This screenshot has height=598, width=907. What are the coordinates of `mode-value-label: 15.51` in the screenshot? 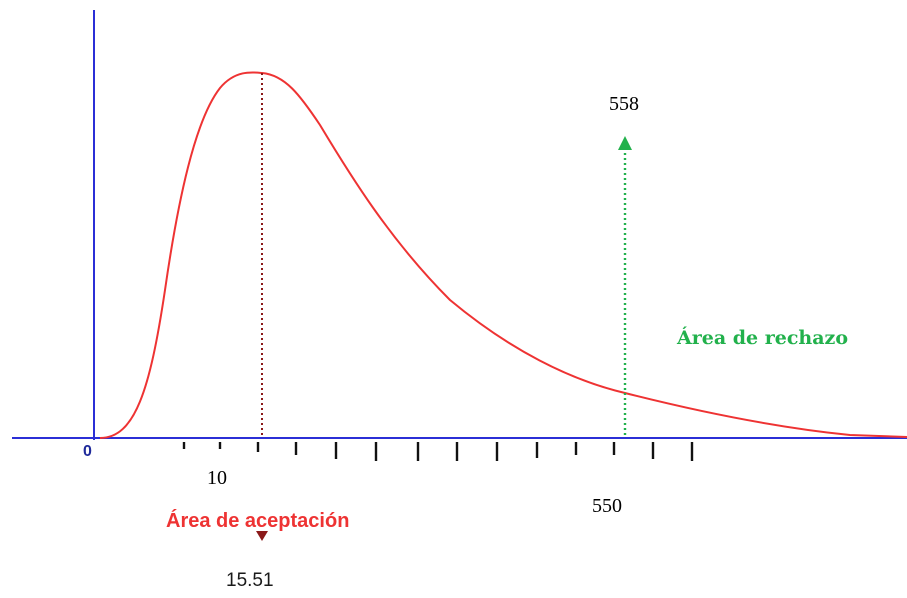 It's located at (250, 580).